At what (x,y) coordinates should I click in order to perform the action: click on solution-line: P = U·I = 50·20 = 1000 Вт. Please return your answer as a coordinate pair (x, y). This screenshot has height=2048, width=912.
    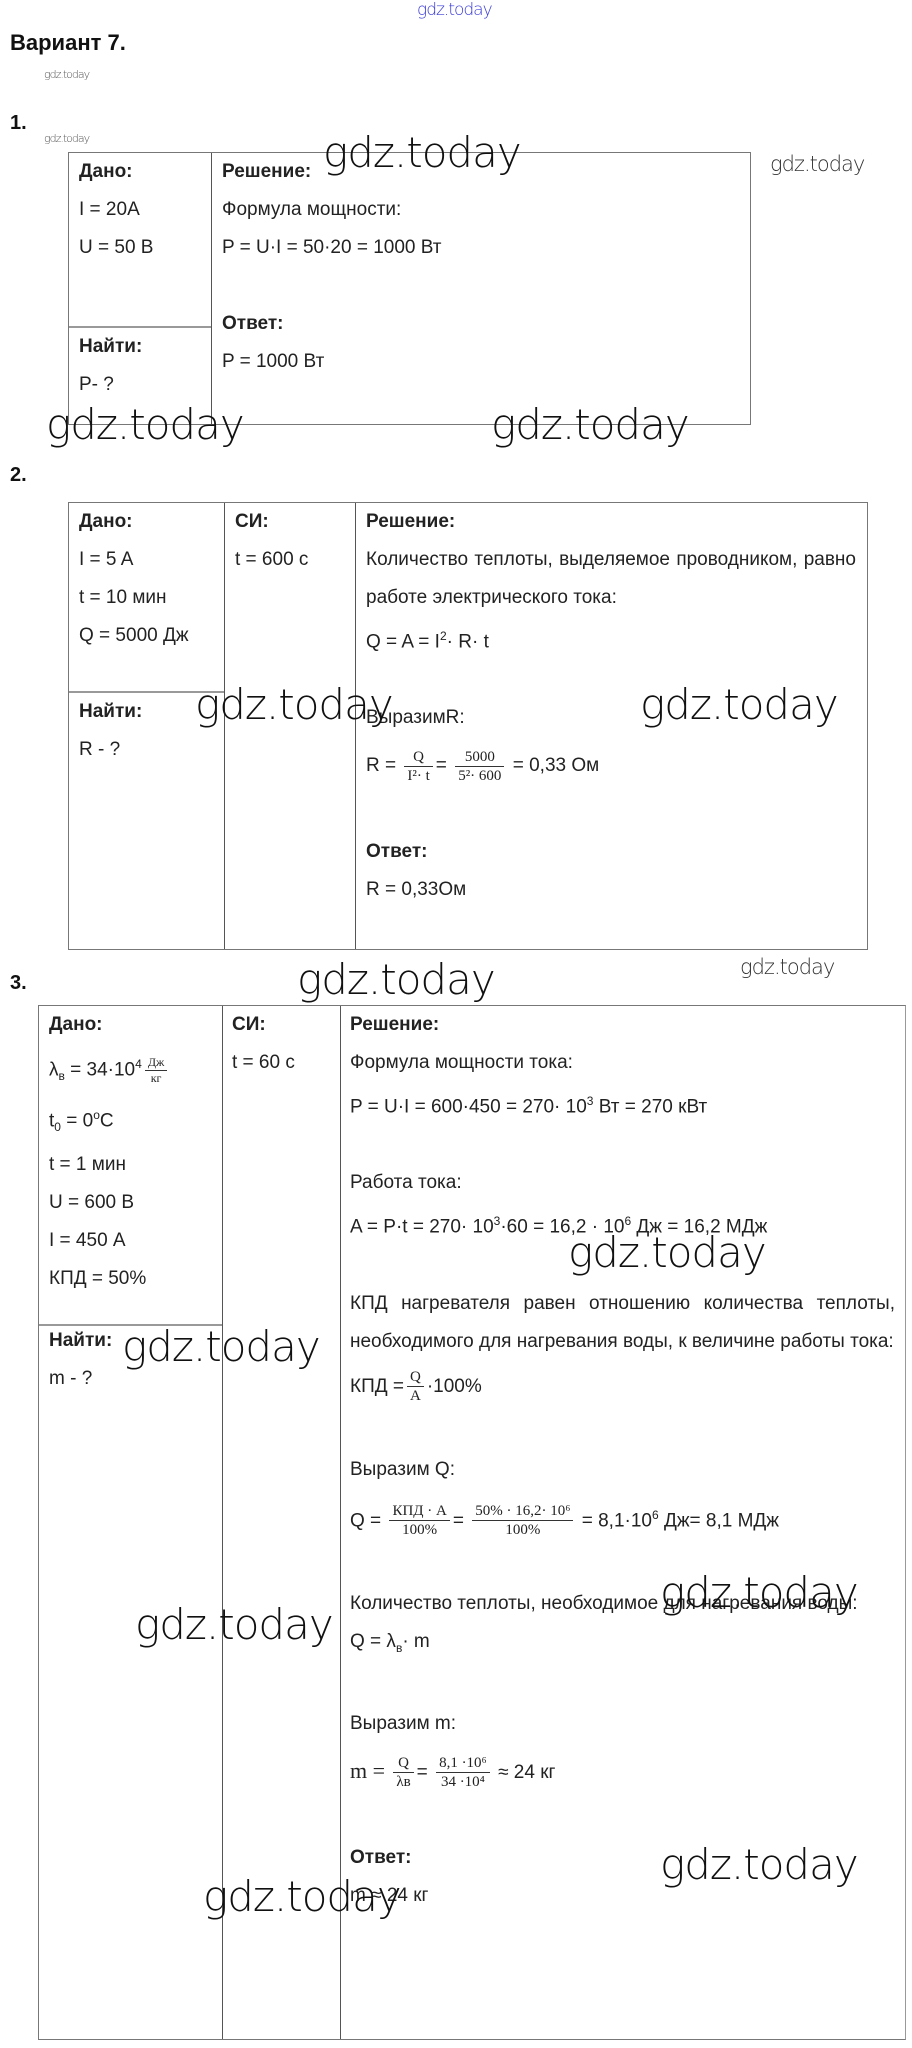
    Looking at the image, I should click on (332, 247).